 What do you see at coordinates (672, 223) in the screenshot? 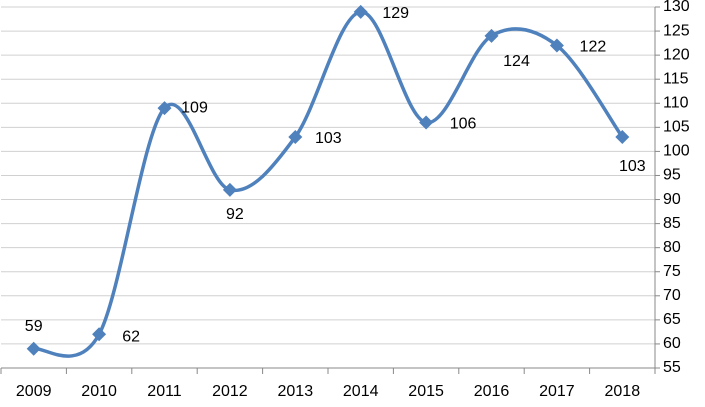
I see `y-tick-label: 85` at bounding box center [672, 223].